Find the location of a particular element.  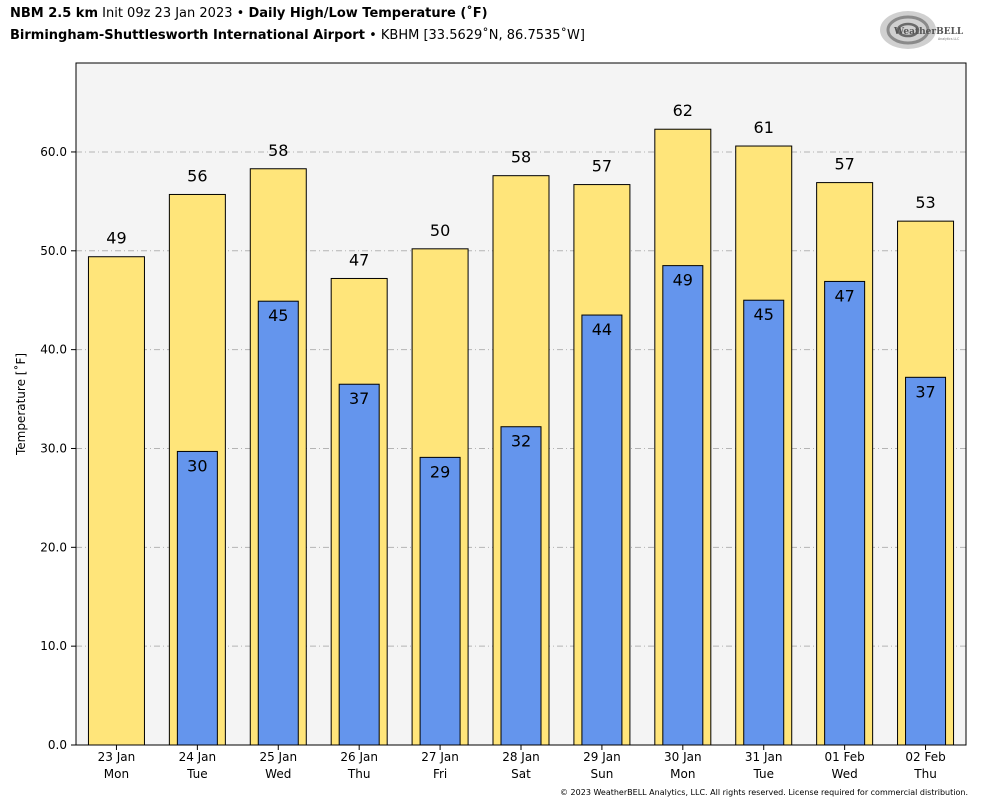

logo-swirl-inner is located at coordinates (908, 30).